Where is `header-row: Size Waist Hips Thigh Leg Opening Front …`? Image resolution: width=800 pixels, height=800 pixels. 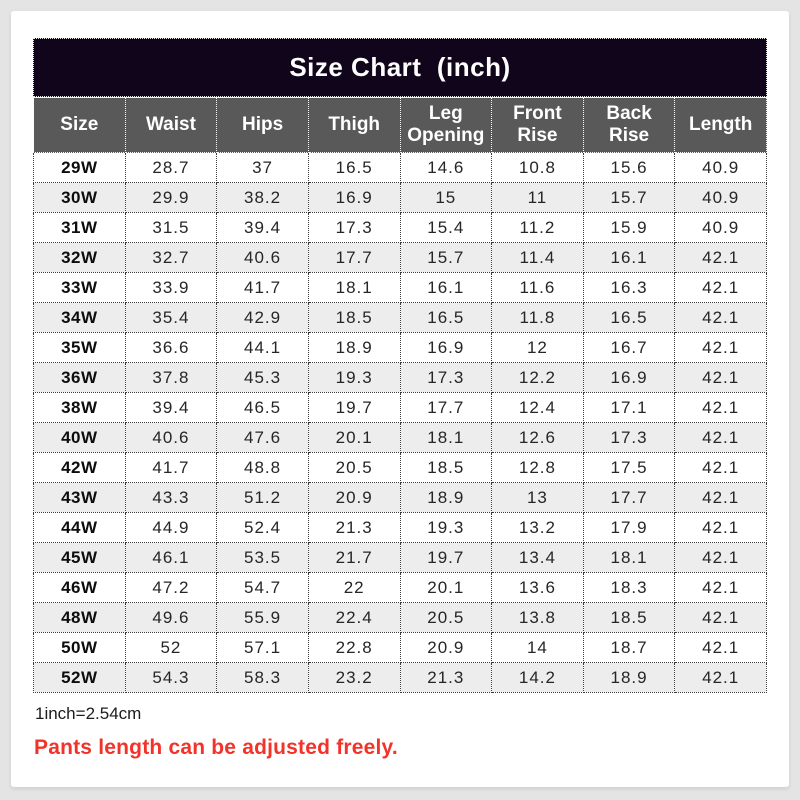
header-row: Size Waist Hips Thigh Leg Opening Front … is located at coordinates (400, 125).